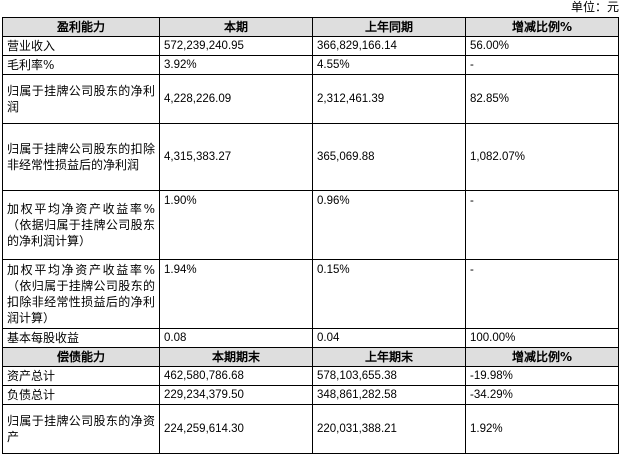 The width and height of the screenshot is (629, 454). What do you see at coordinates (389, 294) in the screenshot?
I see `prior-value: 0.15%` at bounding box center [389, 294].